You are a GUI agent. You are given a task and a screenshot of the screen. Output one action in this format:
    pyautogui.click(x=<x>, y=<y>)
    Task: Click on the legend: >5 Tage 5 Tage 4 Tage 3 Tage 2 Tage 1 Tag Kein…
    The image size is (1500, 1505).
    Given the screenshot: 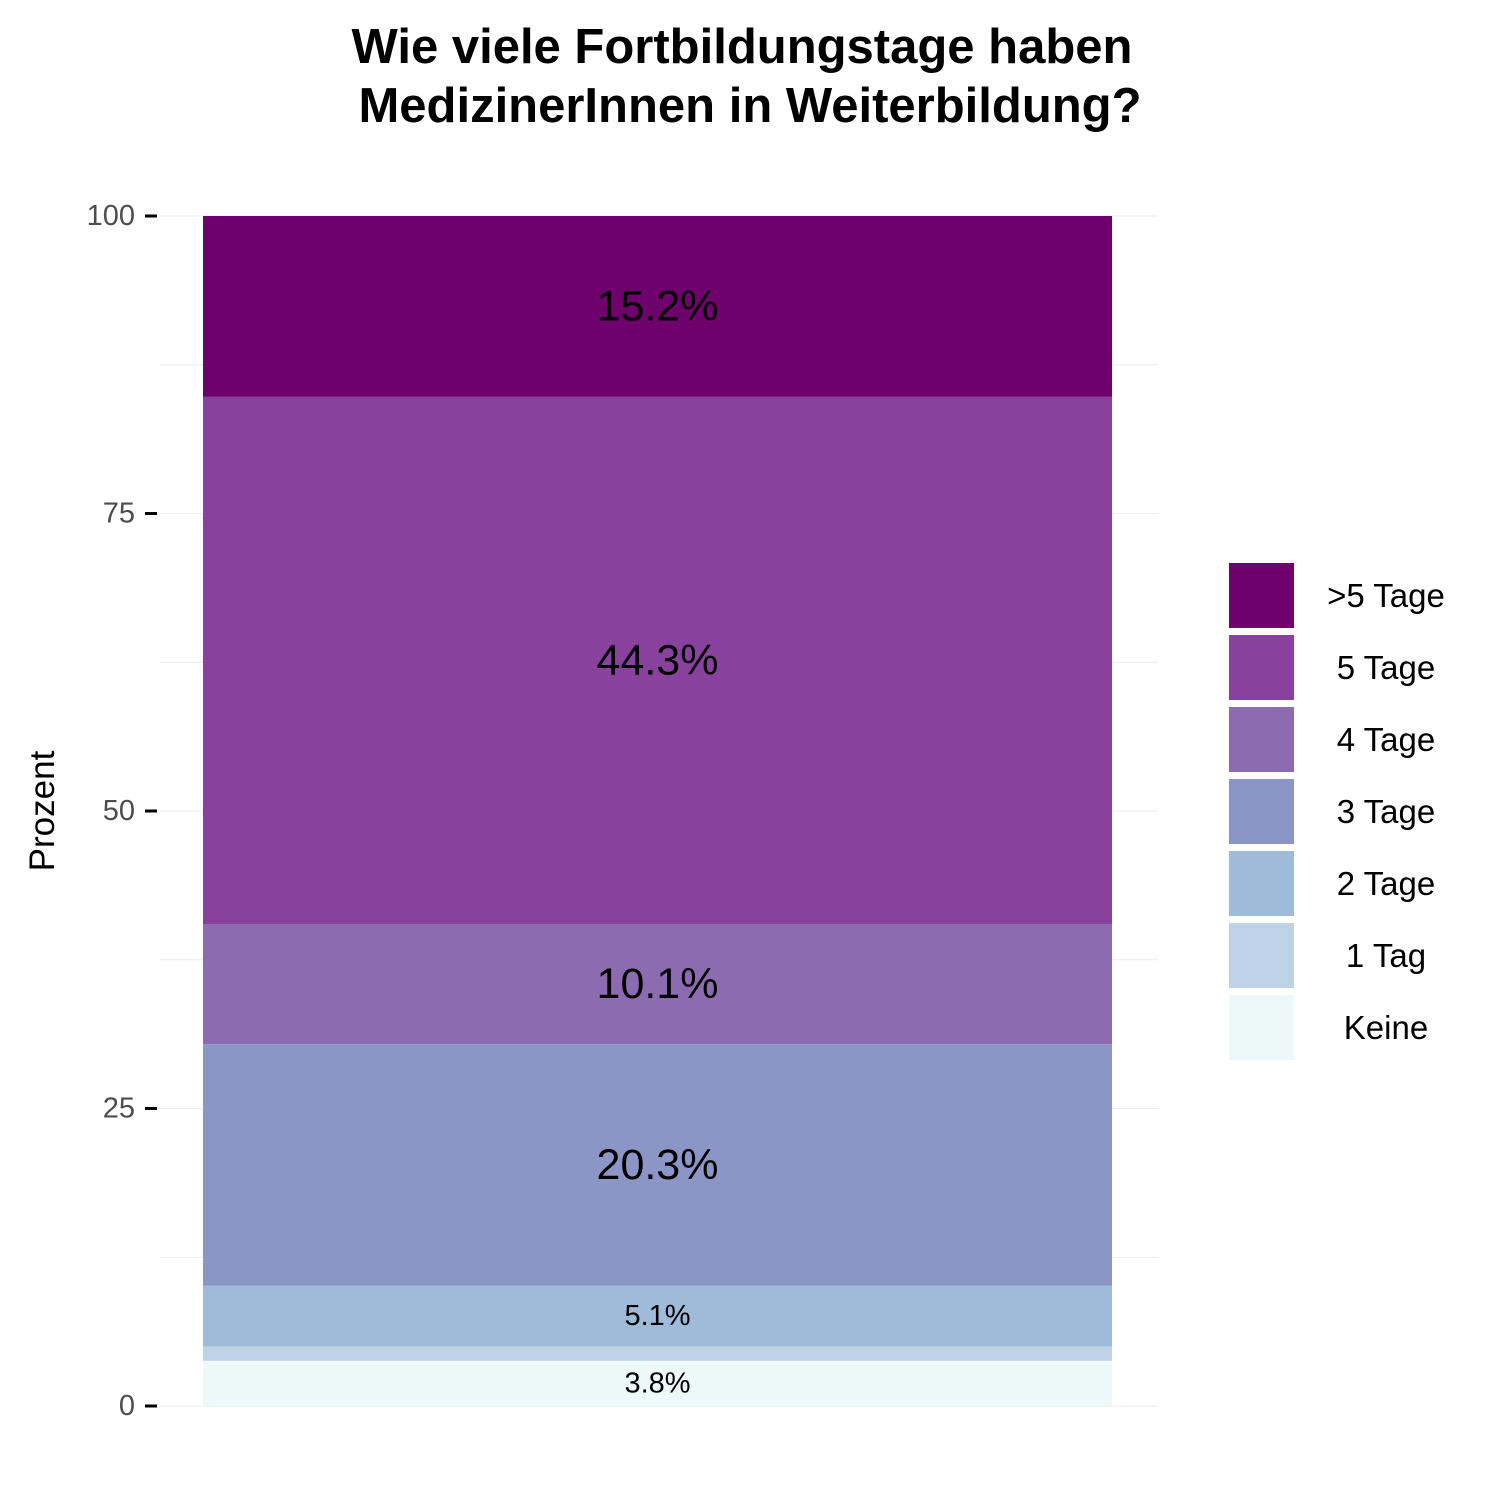 What is the action you would take?
    pyautogui.click(x=1337, y=811)
    